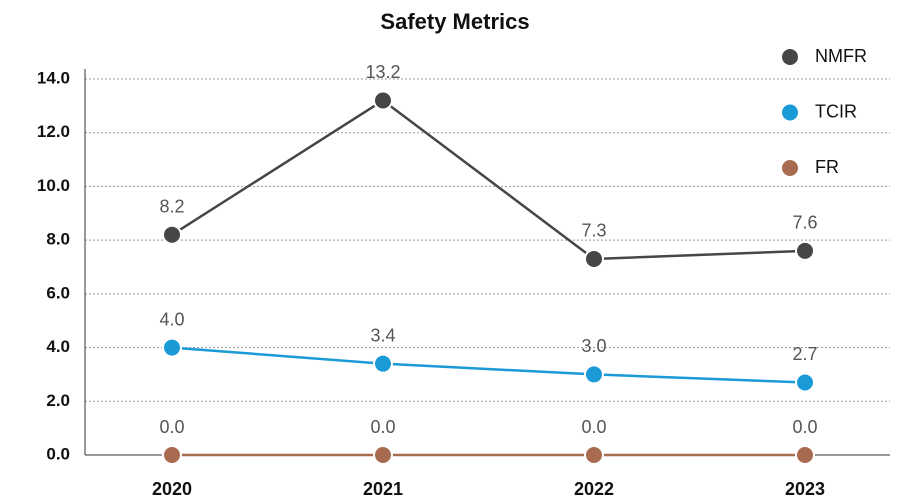 The image size is (909, 501). I want to click on y-tick-label: 12.0, so click(53, 131).